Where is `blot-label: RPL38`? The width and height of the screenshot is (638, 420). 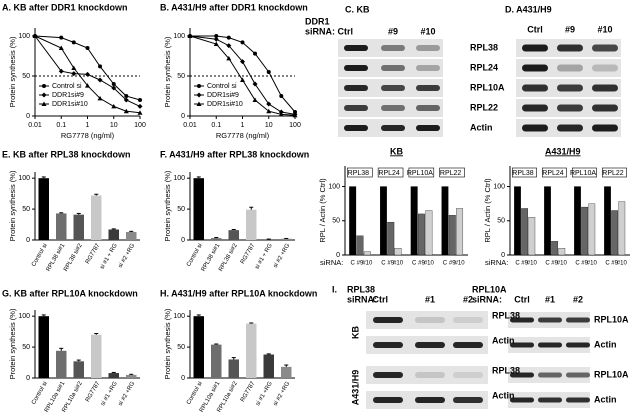 blot-label: RPL38 is located at coordinates (506, 315).